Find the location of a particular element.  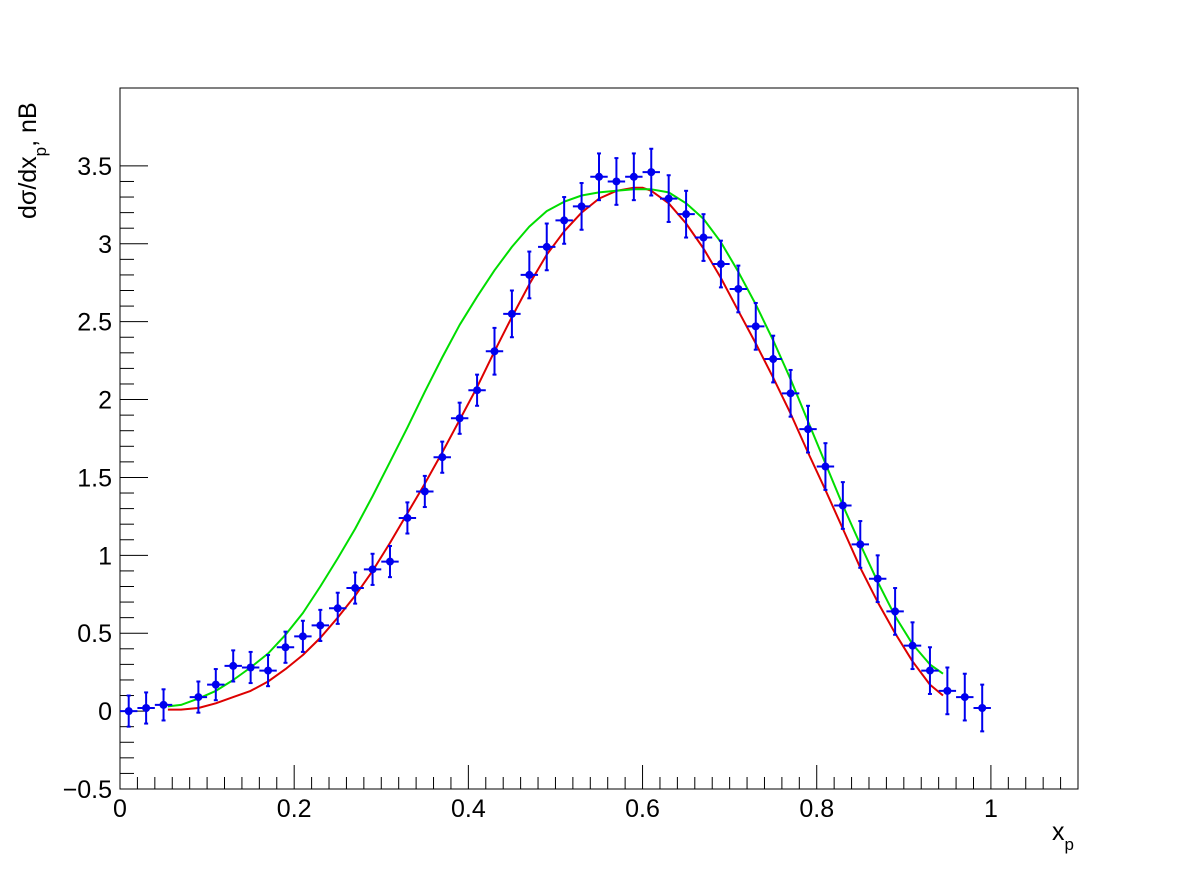

y-tick-label: −0.5 is located at coordinates (87, 790).